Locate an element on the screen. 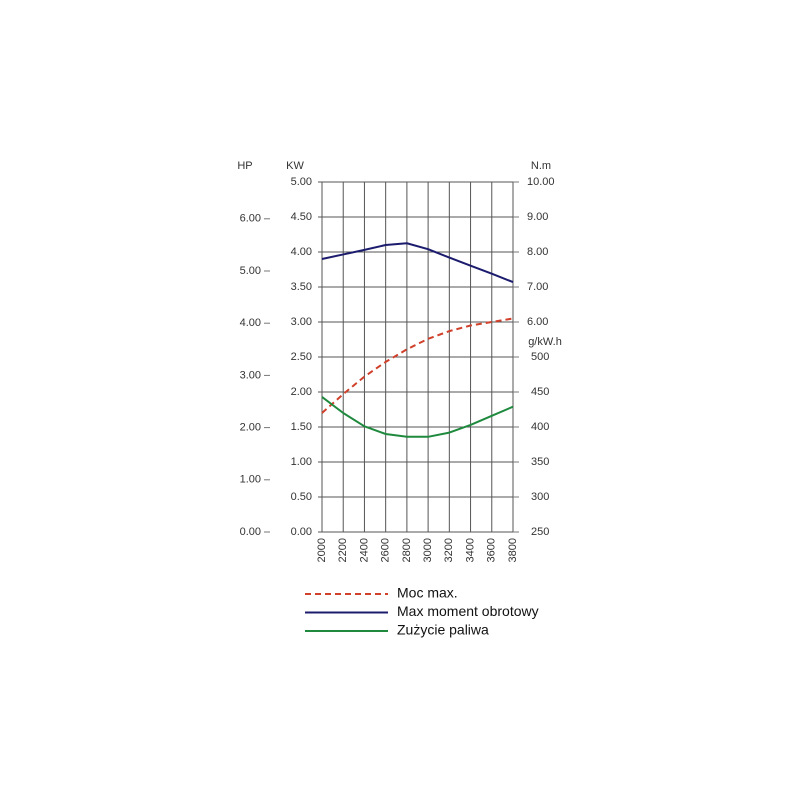 The height and width of the screenshot is (800, 800). y-tick-label: 0.00 is located at coordinates (301, 532).